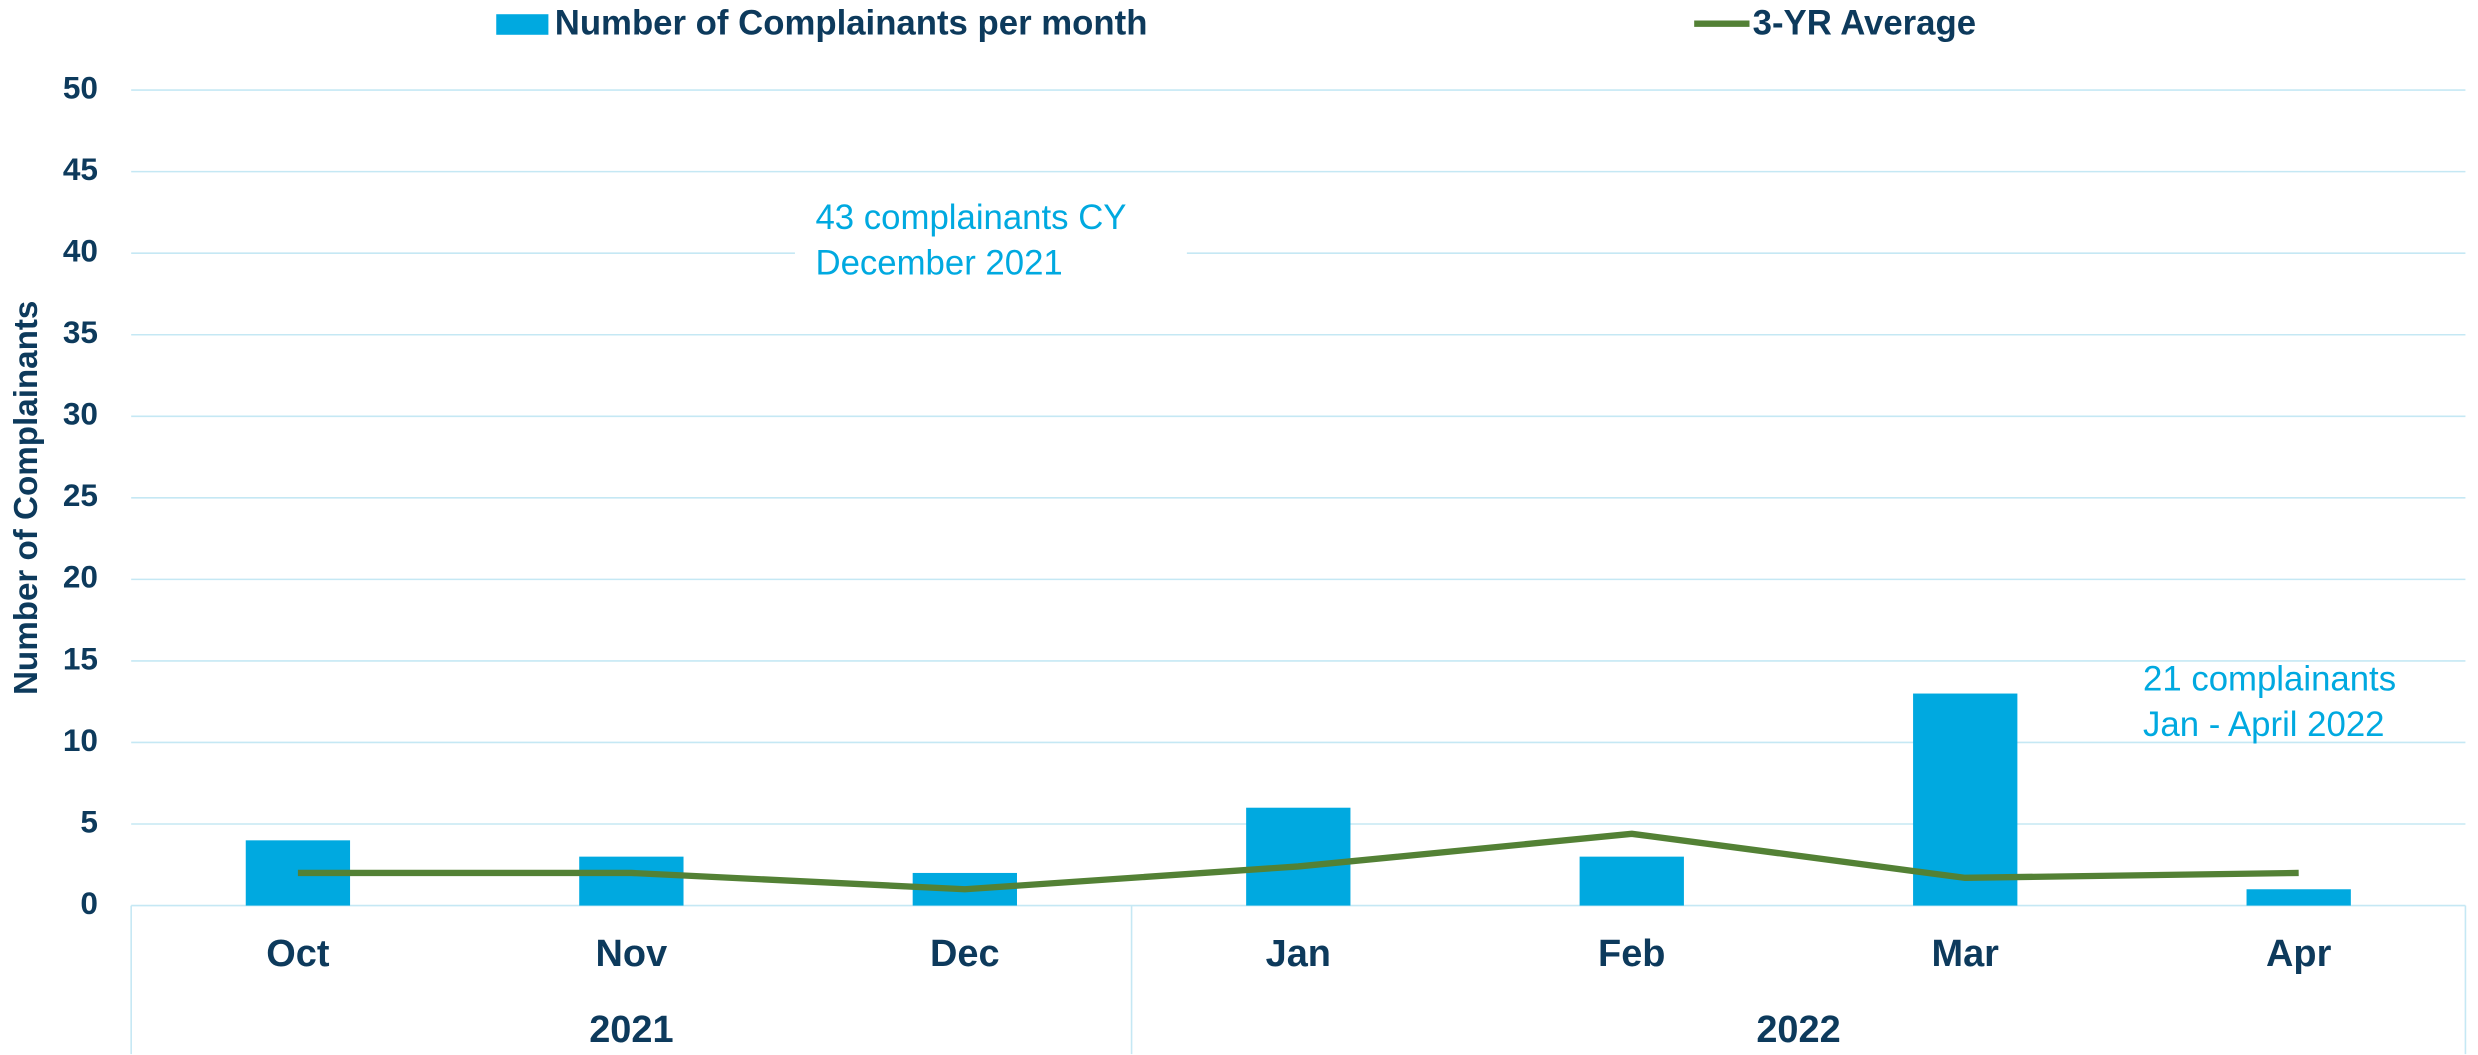  I want to click on y-tick-label: 0, so click(89, 903).